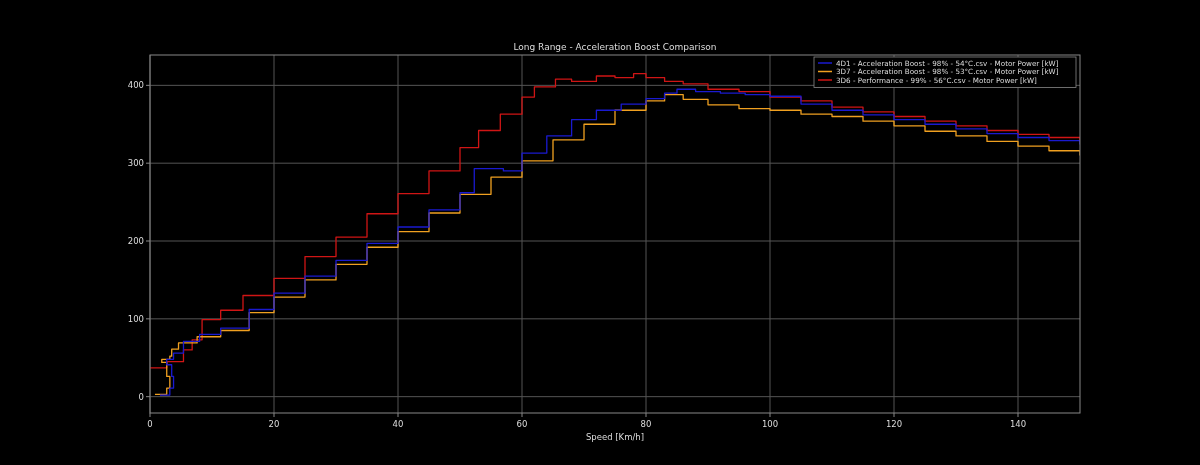 This screenshot has height=465, width=1200. What do you see at coordinates (770, 424) in the screenshot?
I see `x-tick-label: 100` at bounding box center [770, 424].